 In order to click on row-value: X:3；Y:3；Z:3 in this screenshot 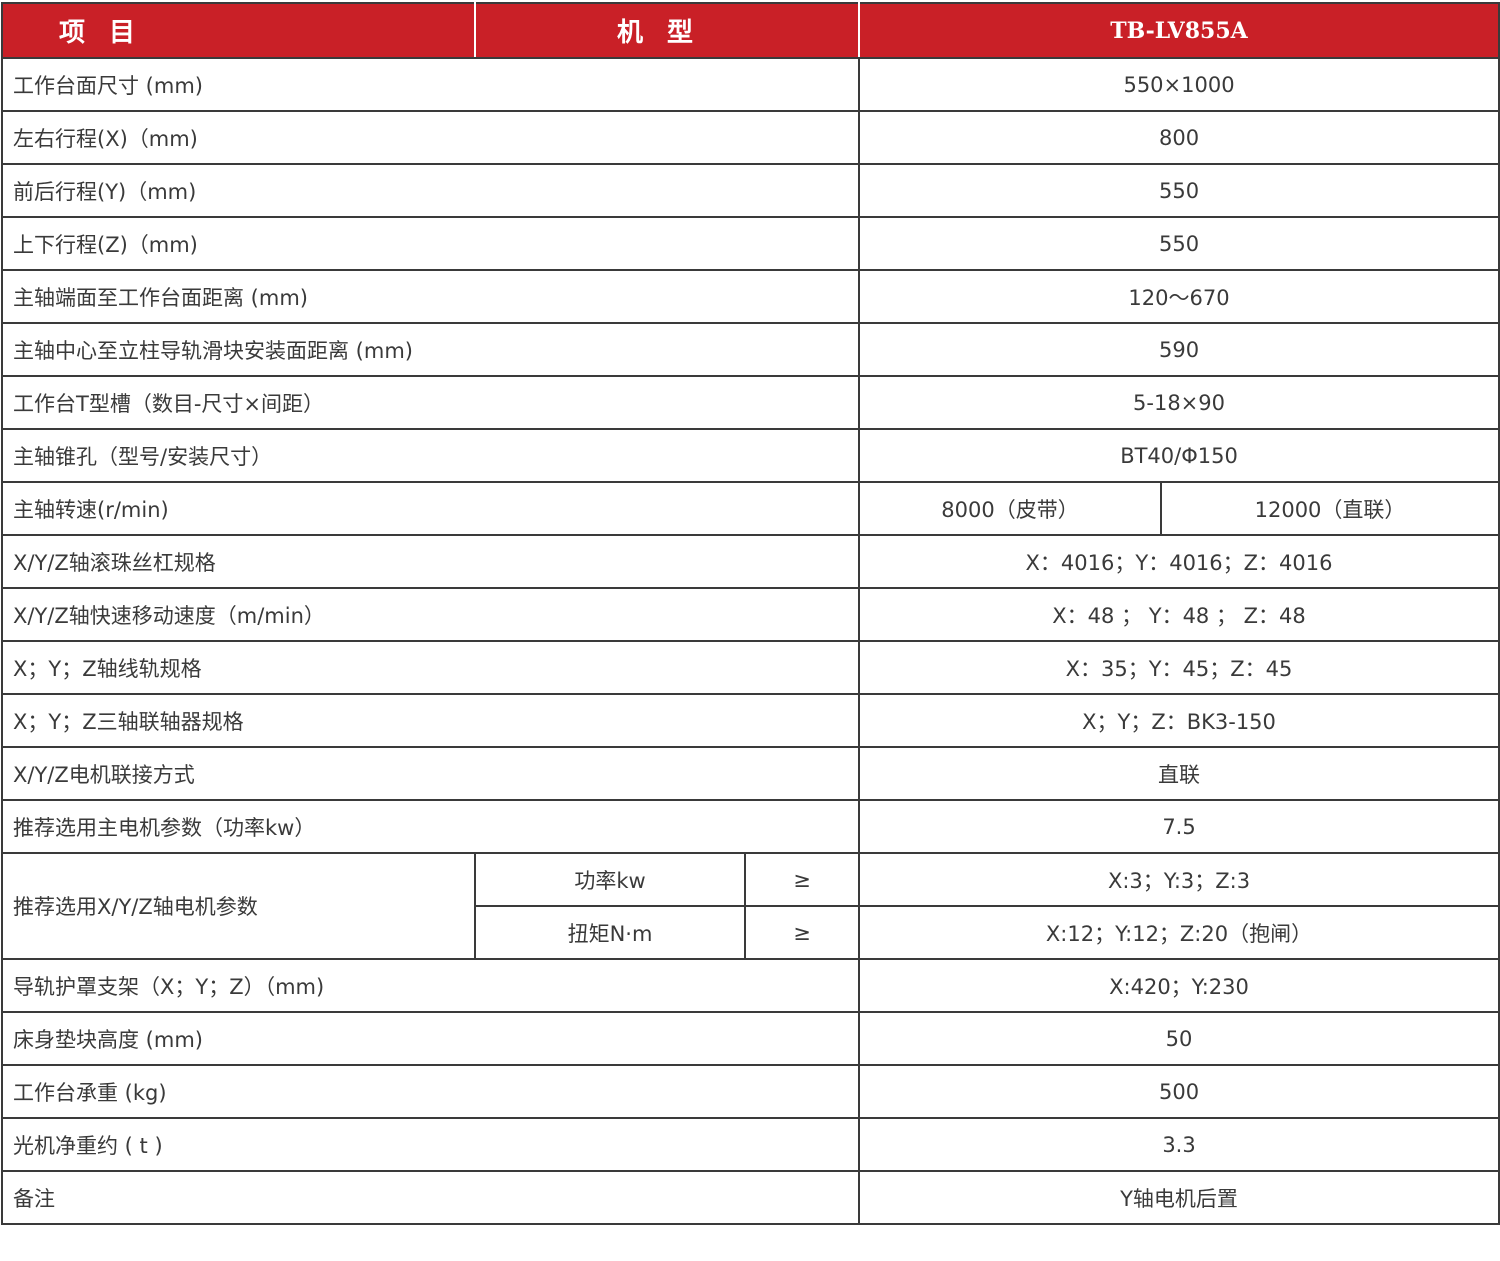, I will do `click(1179, 879)`.